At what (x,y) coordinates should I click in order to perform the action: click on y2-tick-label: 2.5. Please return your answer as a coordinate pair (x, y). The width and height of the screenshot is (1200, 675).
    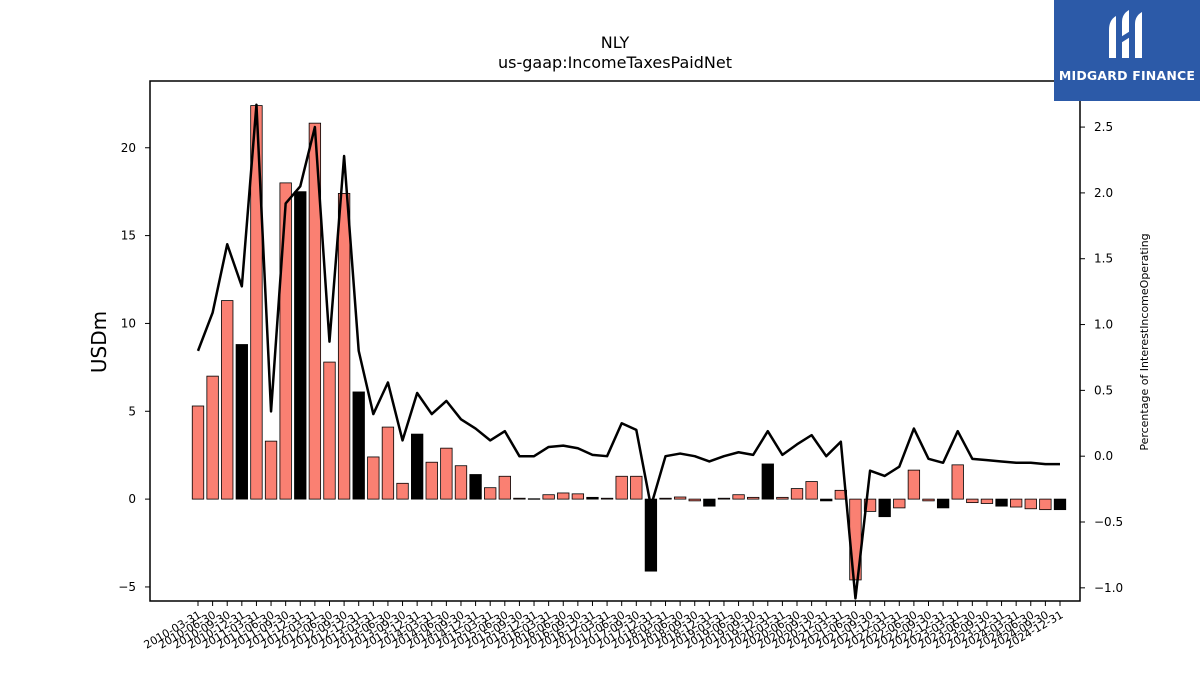
    Looking at the image, I should click on (1103, 127).